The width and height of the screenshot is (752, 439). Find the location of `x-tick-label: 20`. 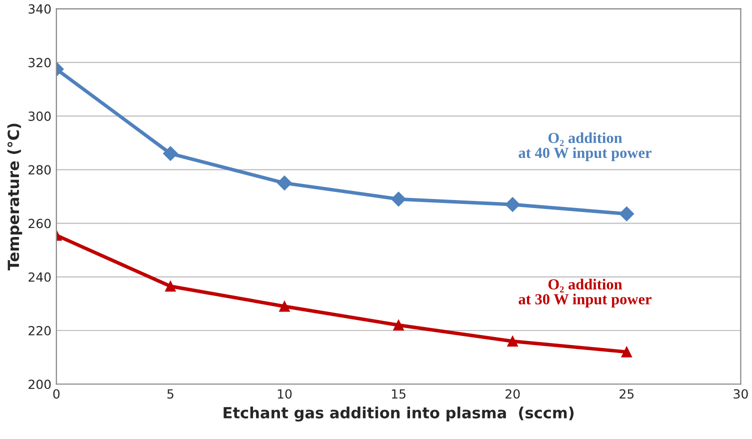

x-tick-label: 20 is located at coordinates (513, 394).